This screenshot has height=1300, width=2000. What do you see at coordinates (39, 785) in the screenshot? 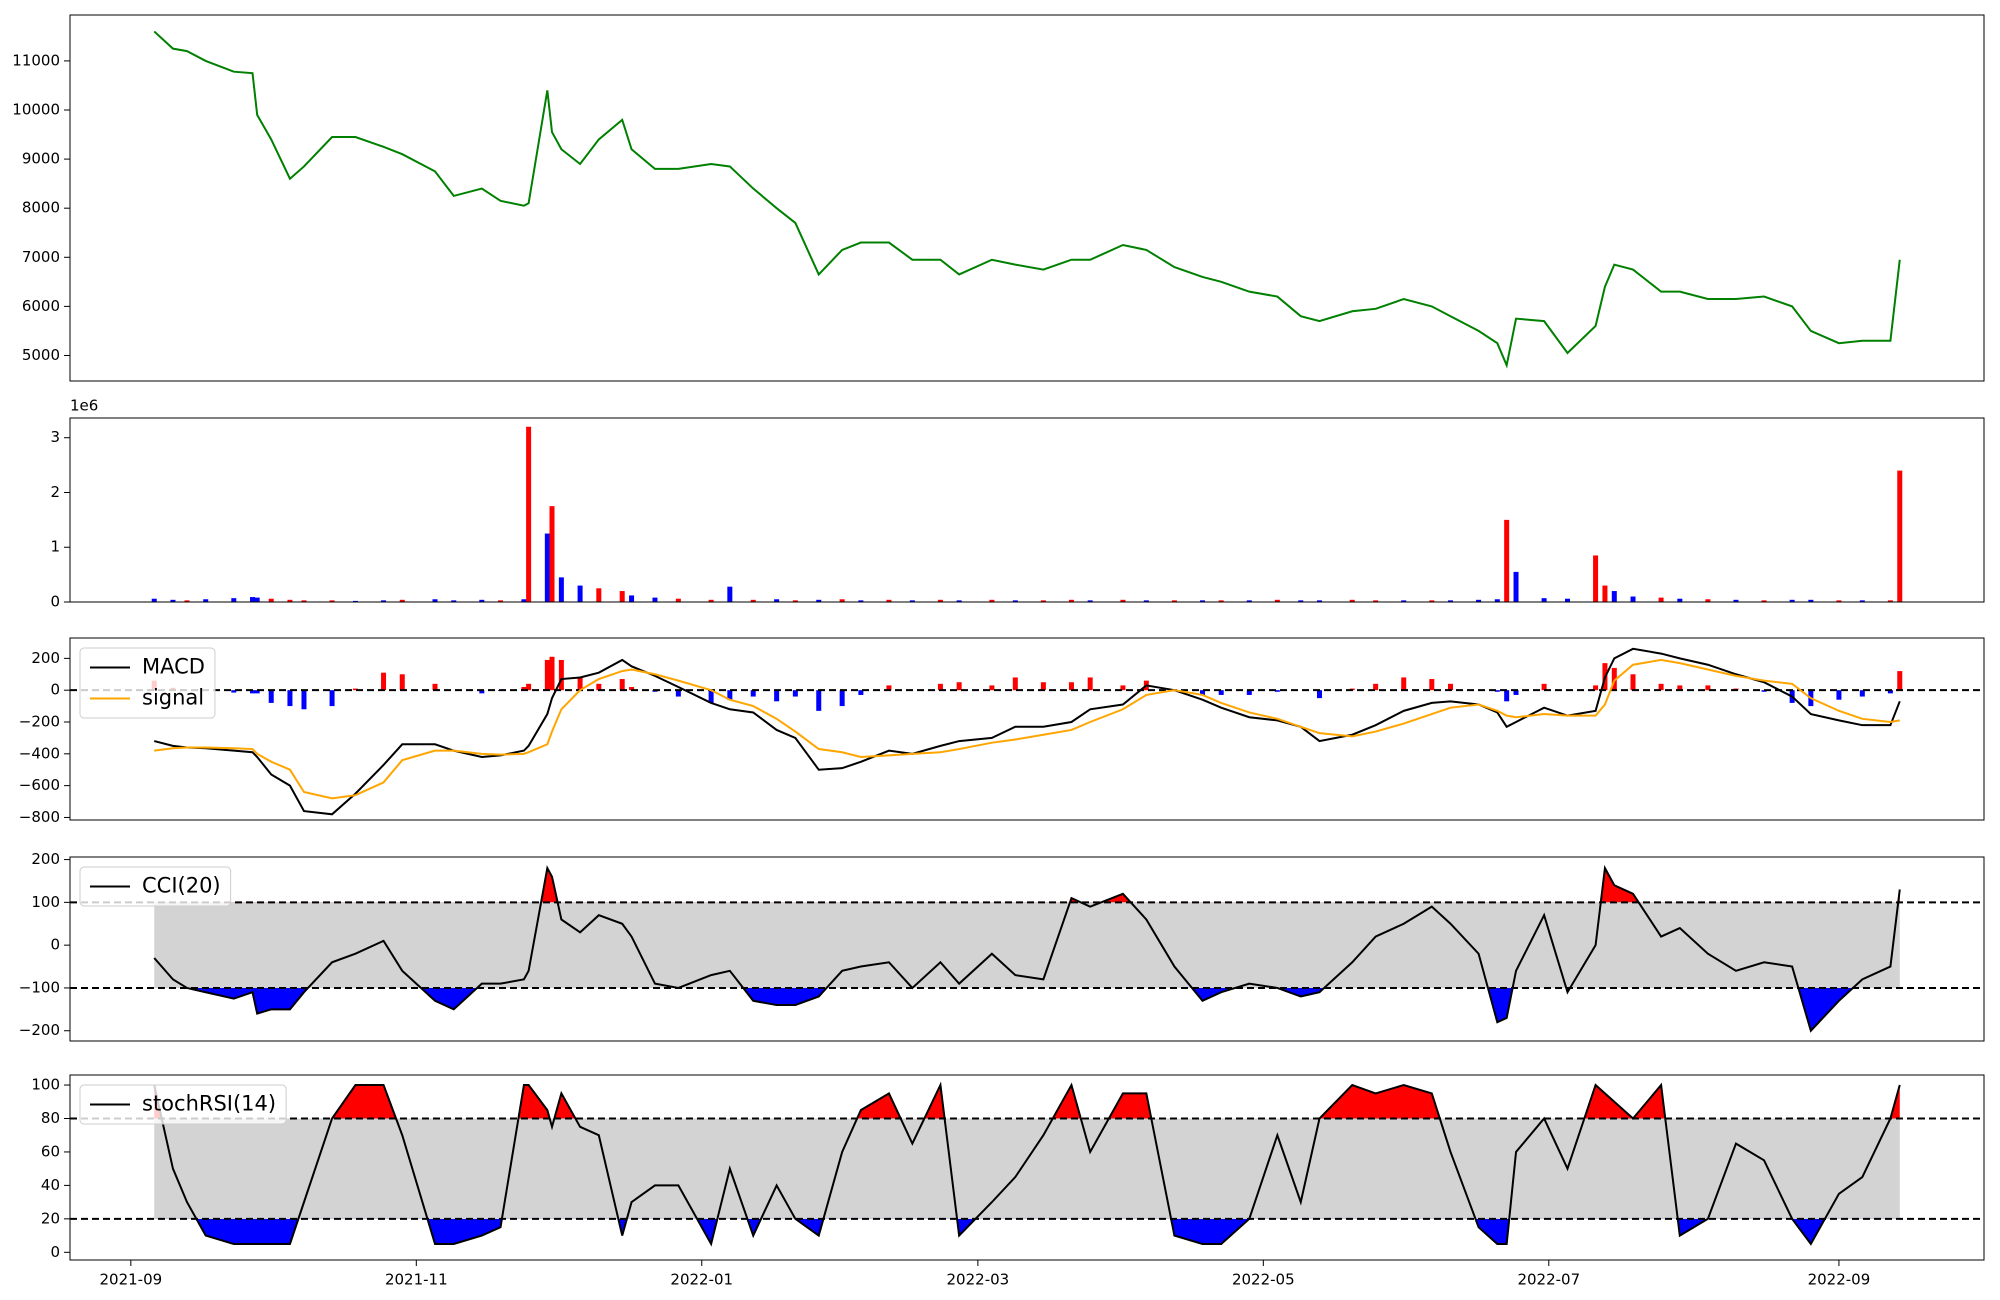
I see `y-tick-label: −600` at bounding box center [39, 785].